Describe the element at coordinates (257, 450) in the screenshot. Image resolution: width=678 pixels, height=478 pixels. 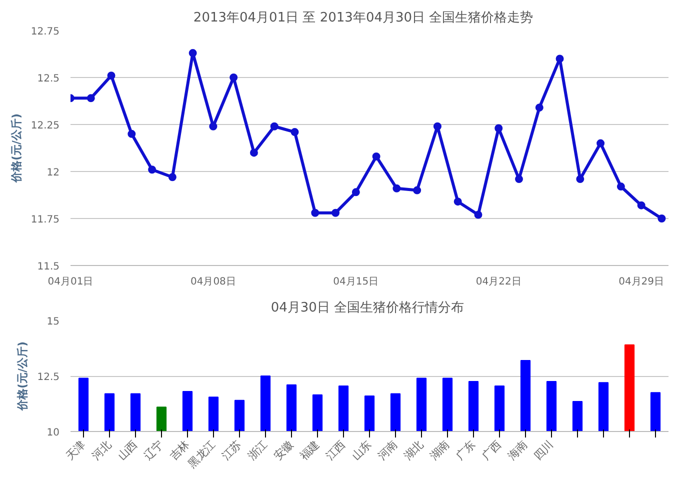
I see `x-tick-label: 浙江` at that location.